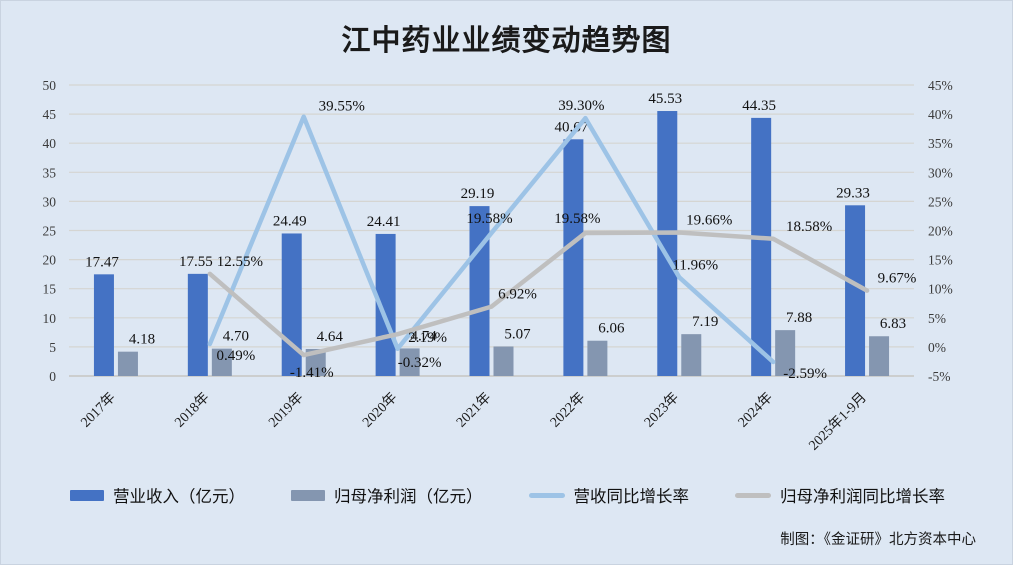 Image resolution: width=1013 pixels, height=565 pixels. I want to click on bar-value-label: 4.64, so click(330, 337).